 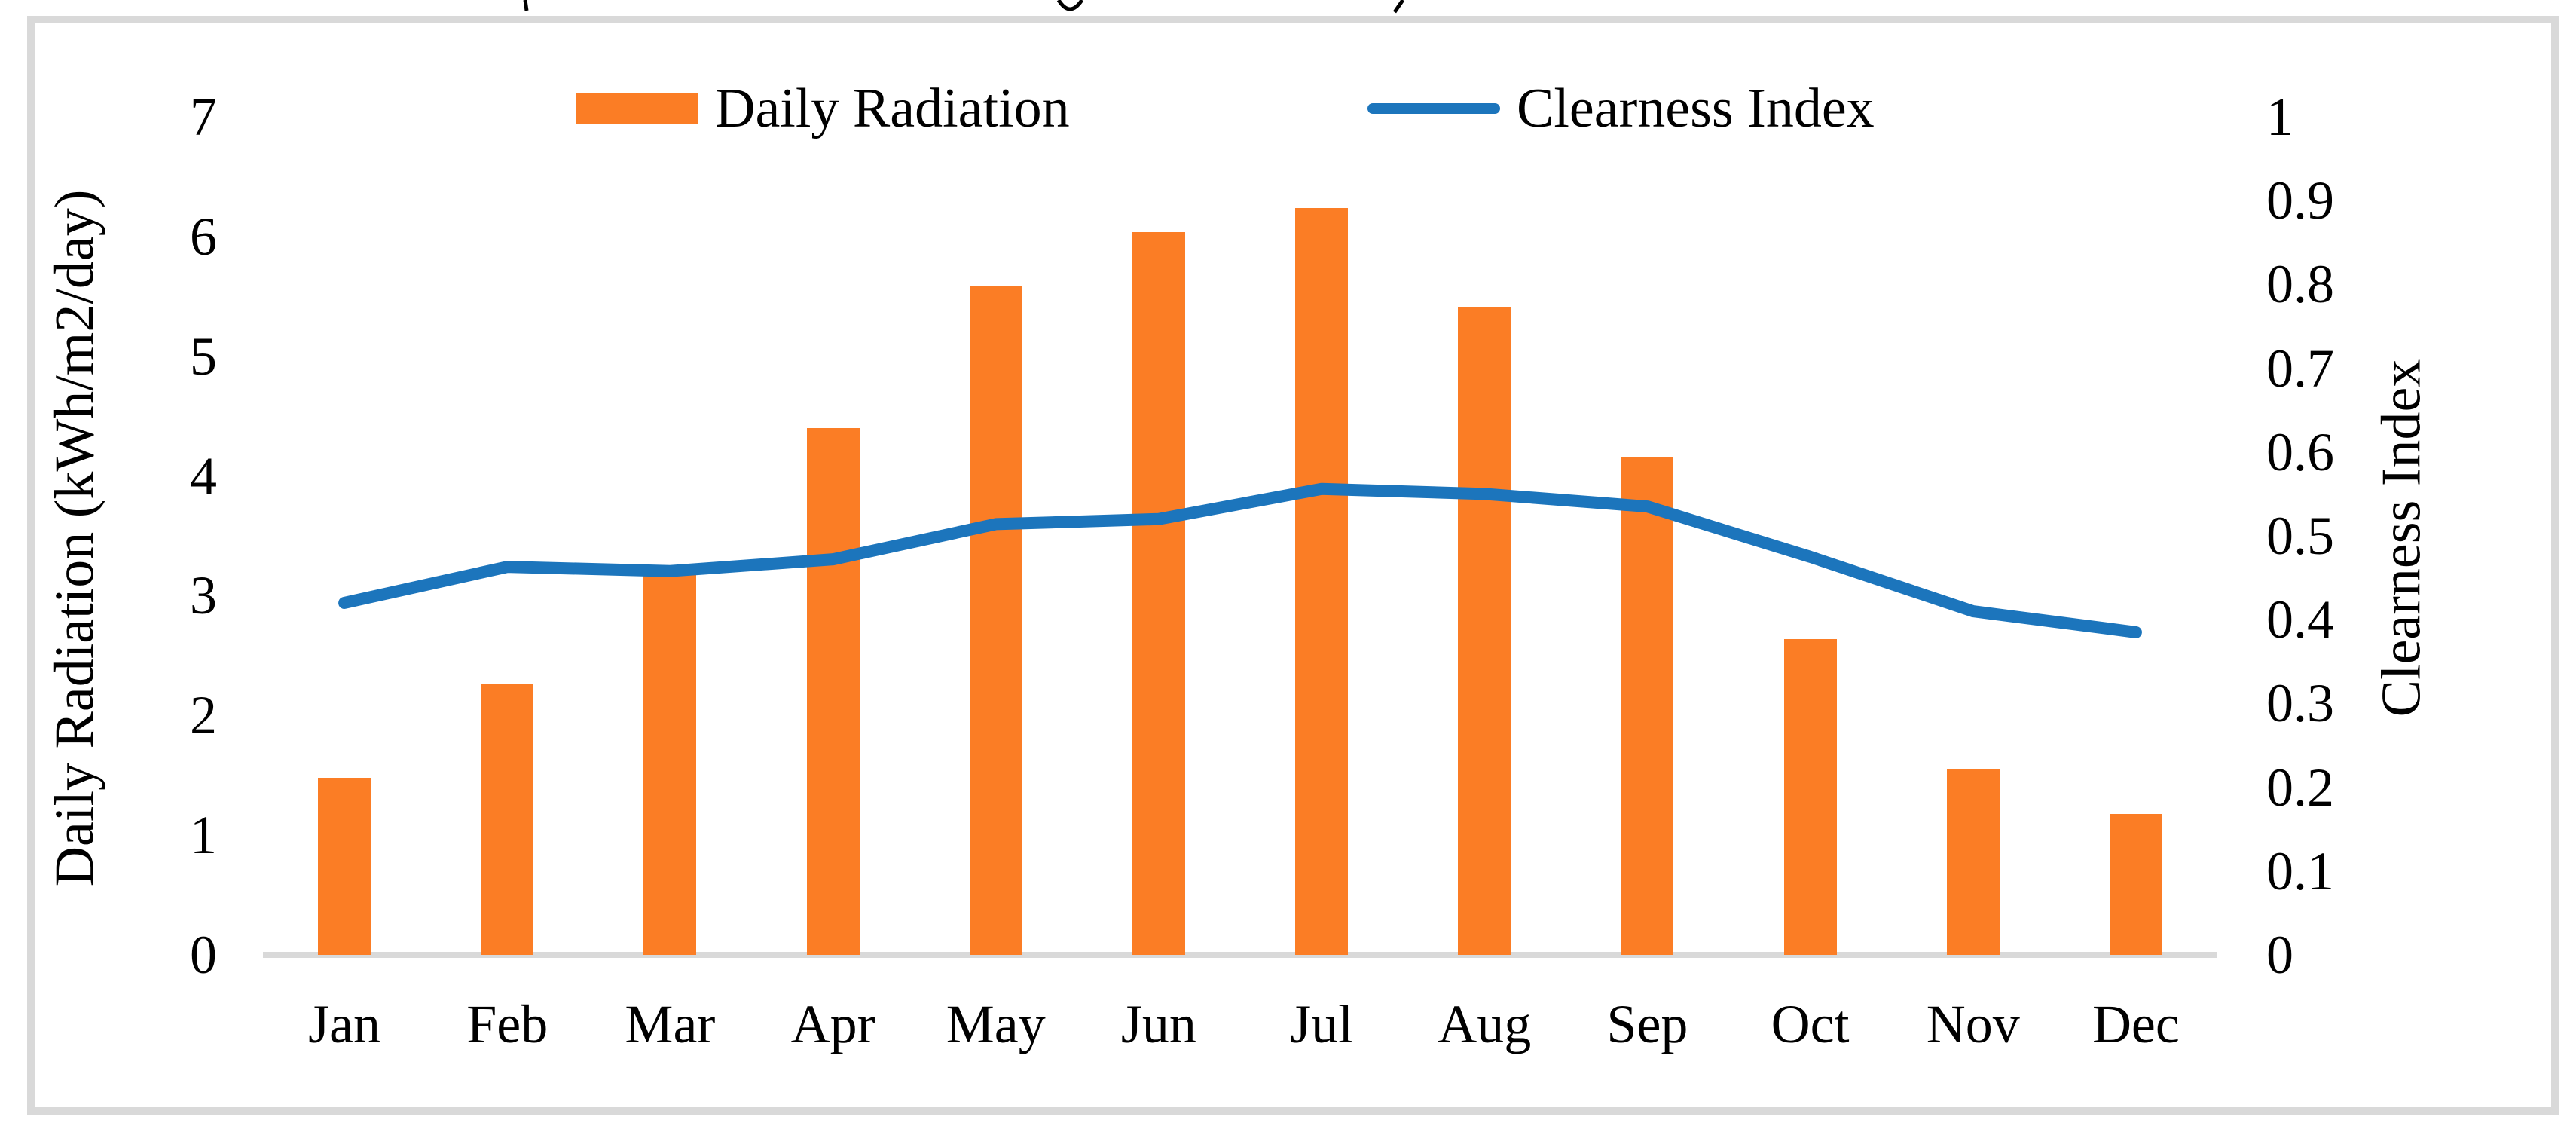 I want to click on legend-item-daily-radiation: Daily Radiation, so click(x=823, y=109).